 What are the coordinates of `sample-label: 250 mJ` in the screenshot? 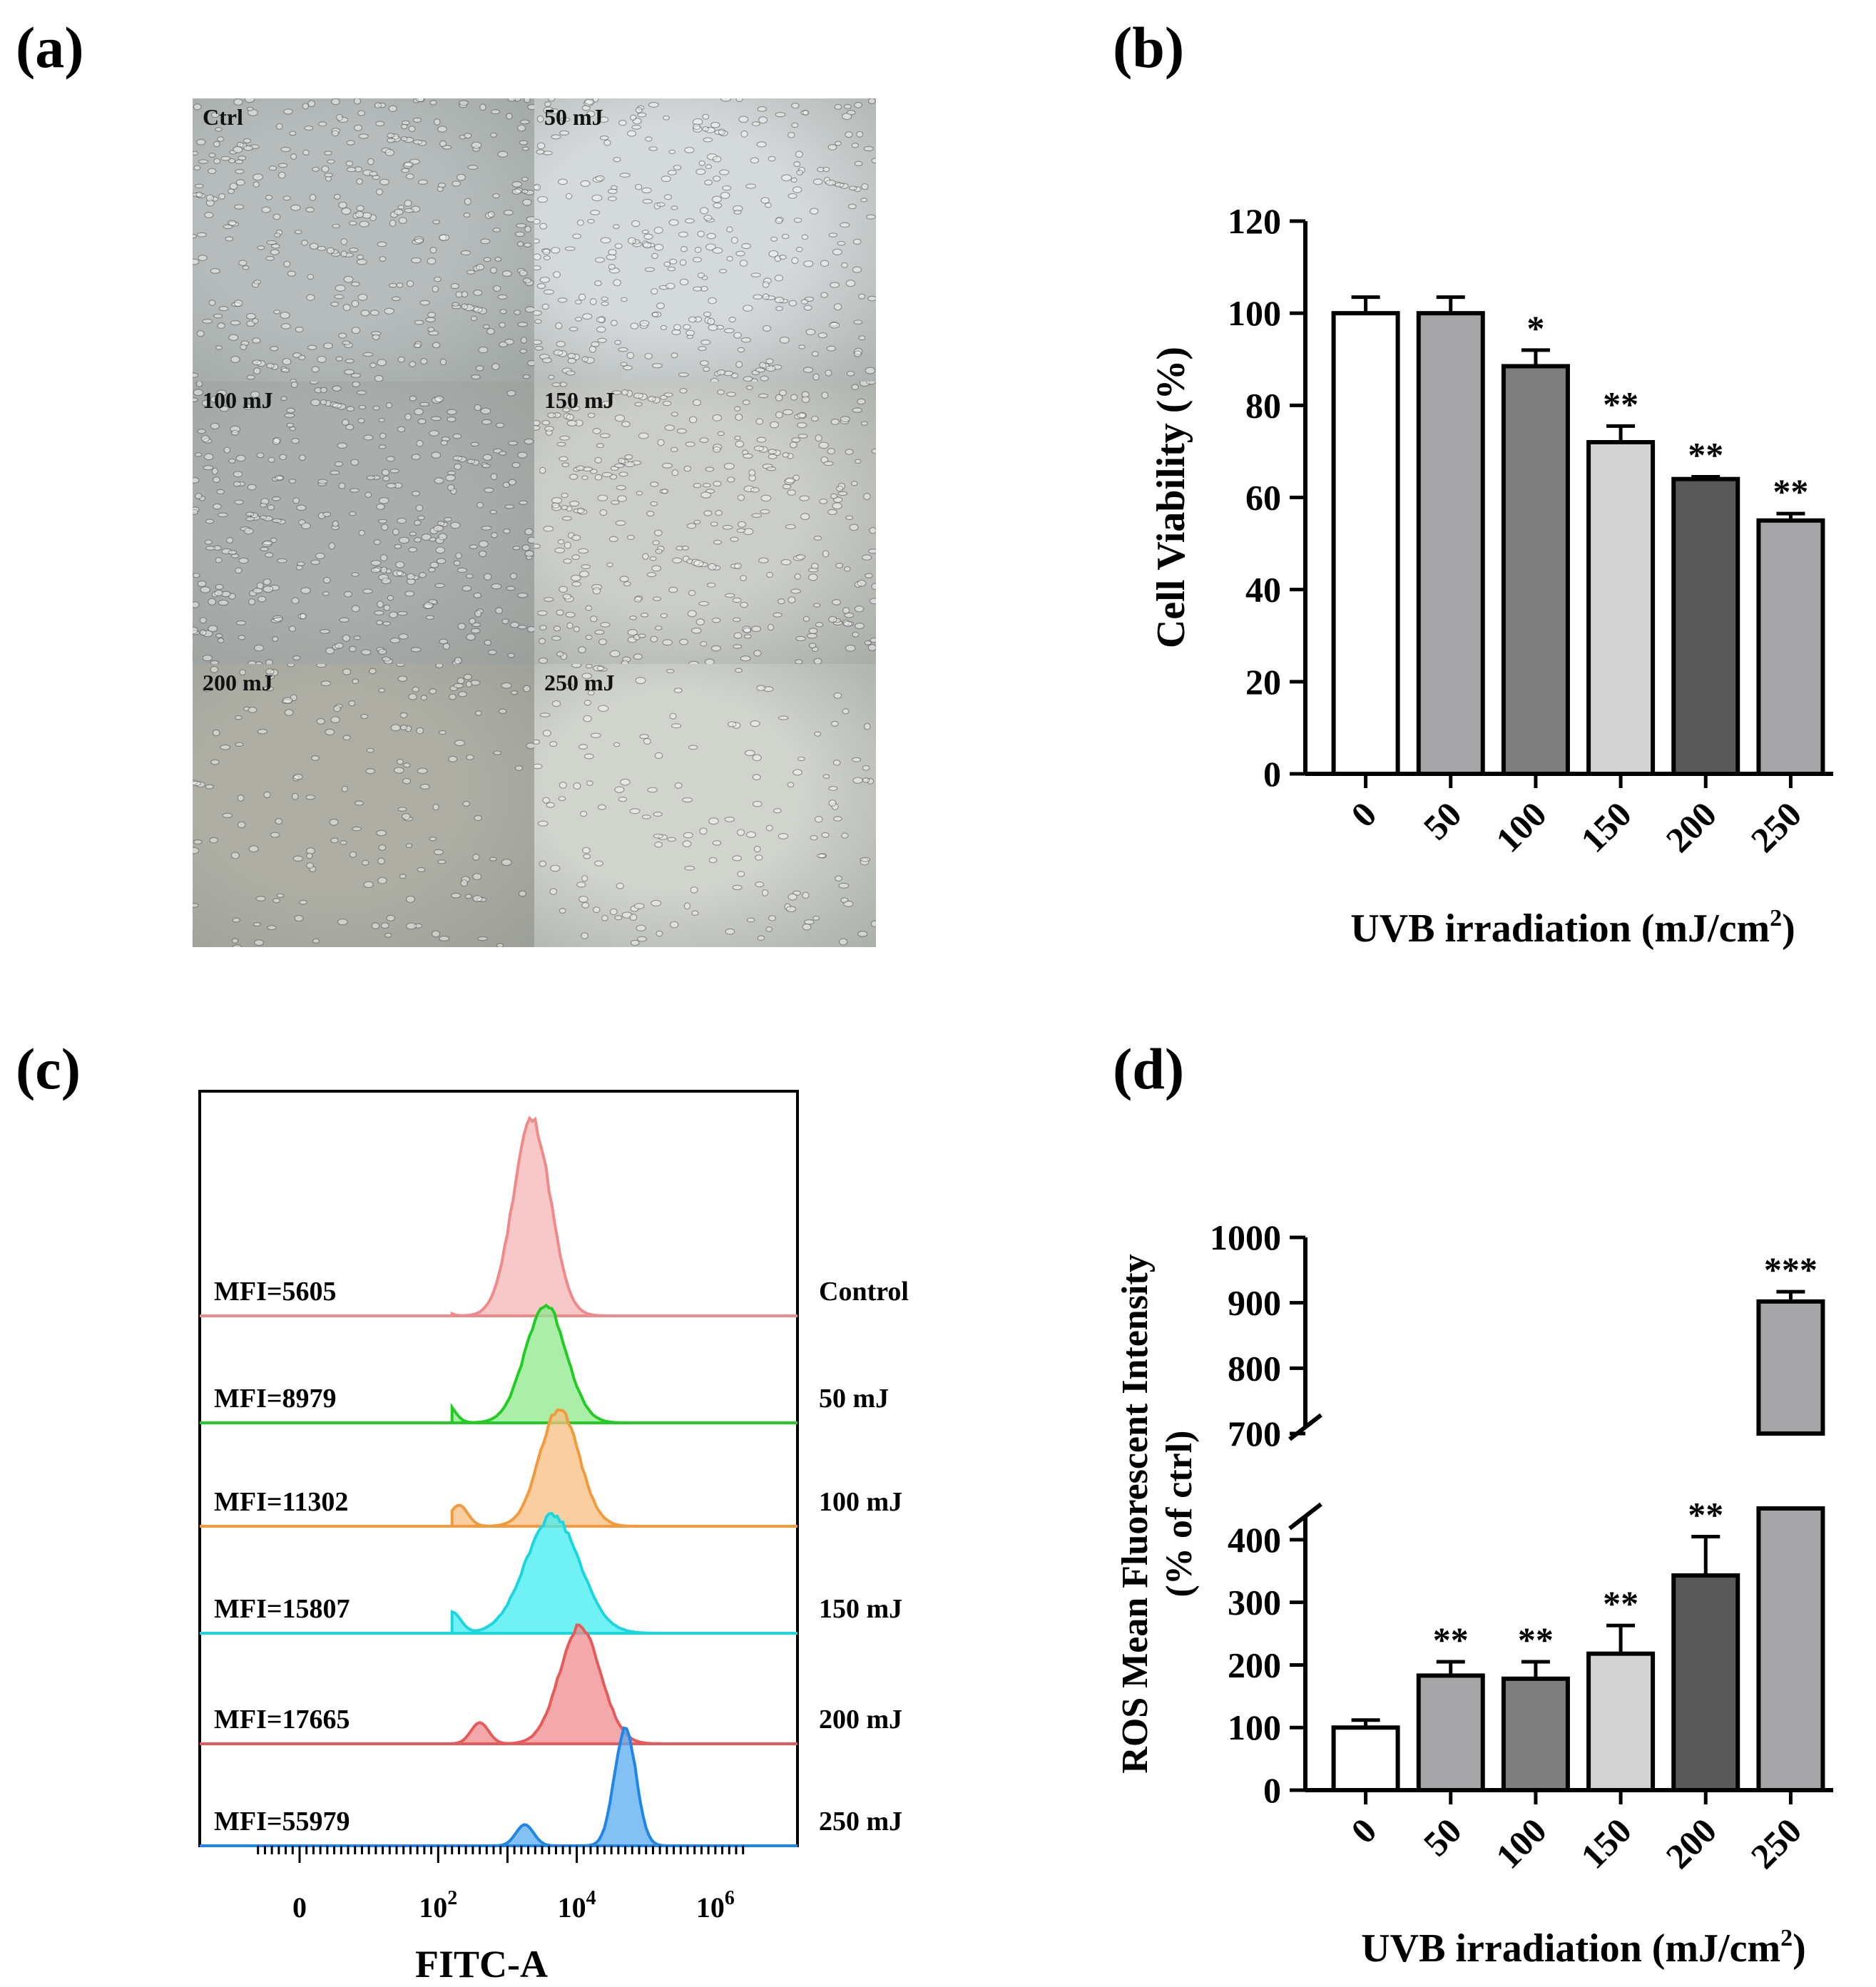 It's located at (860, 1822).